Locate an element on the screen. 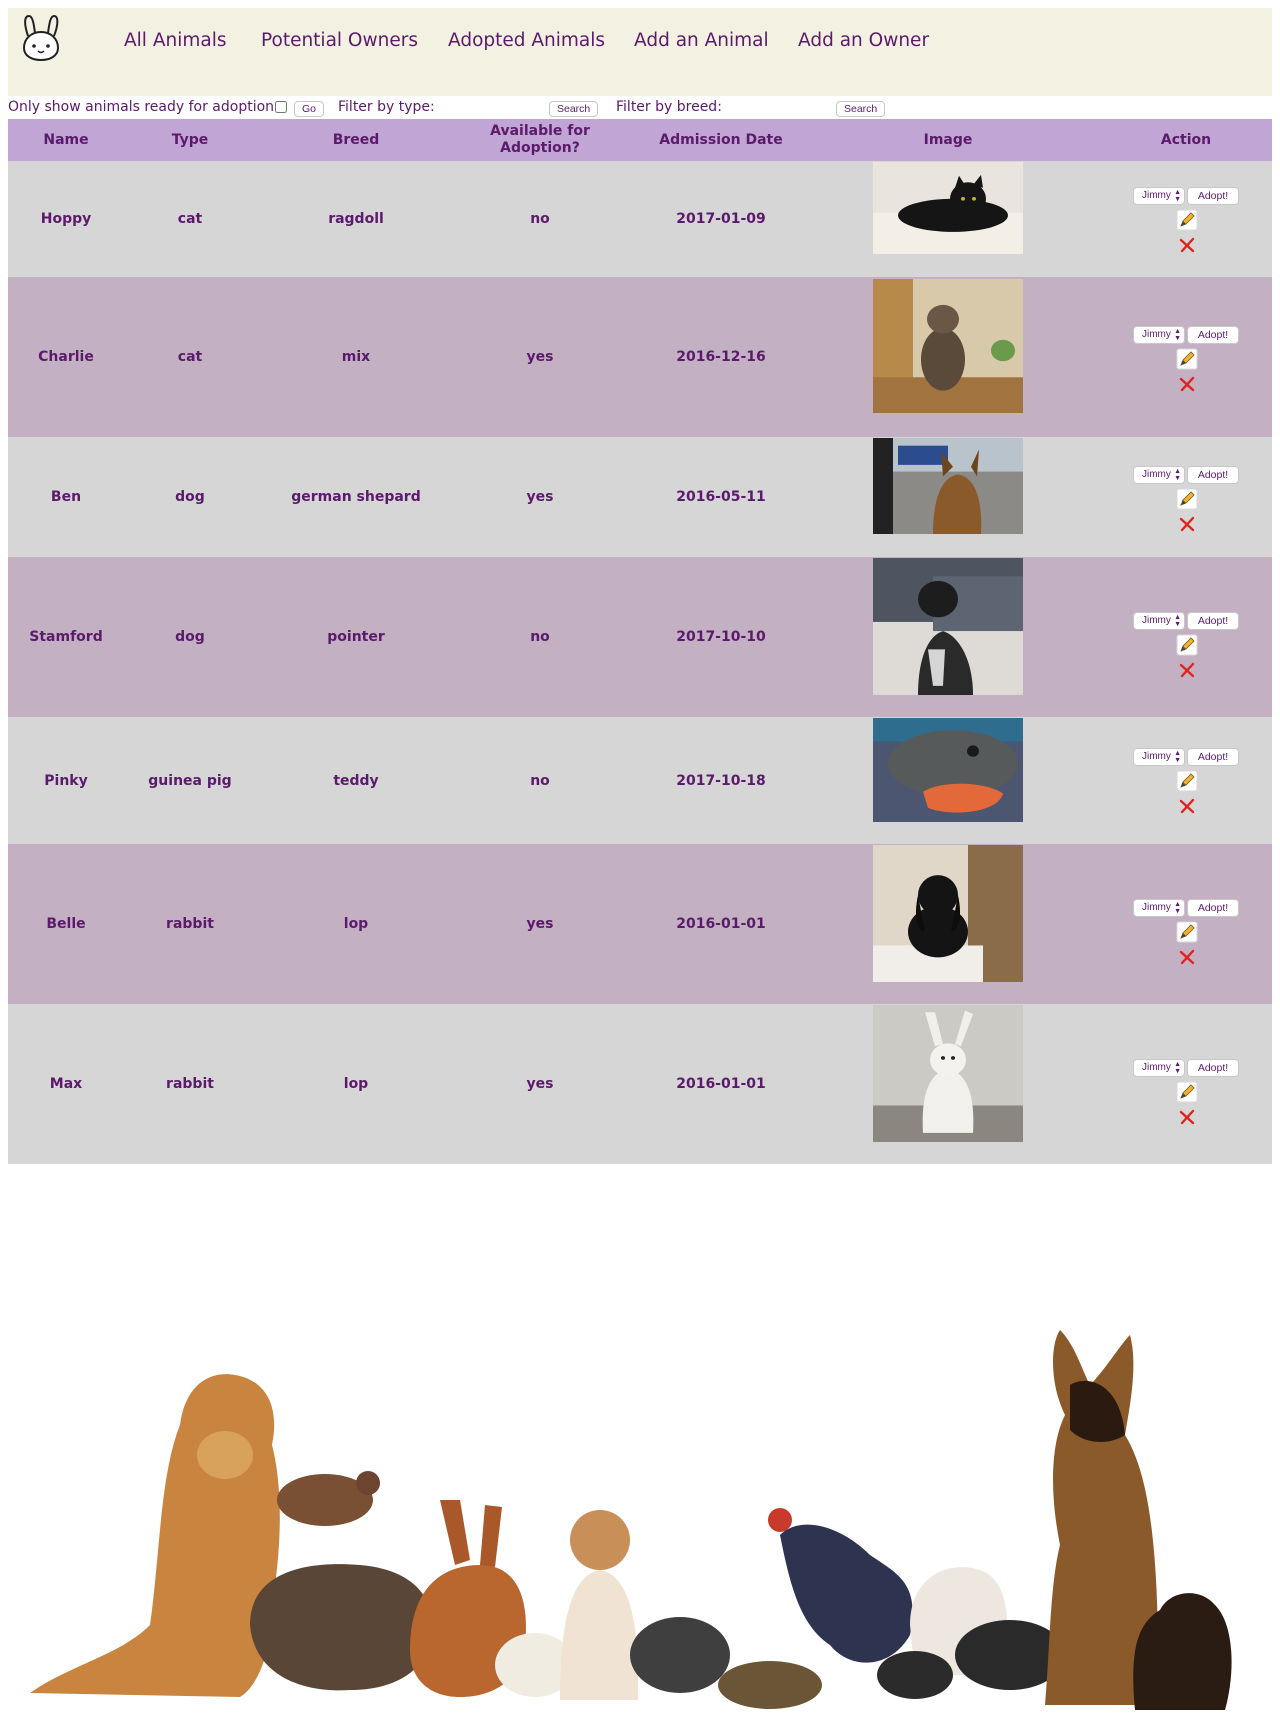 The width and height of the screenshot is (1280, 1730). nav-adopted-animals: Adopted Animals is located at coordinates (527, 40).